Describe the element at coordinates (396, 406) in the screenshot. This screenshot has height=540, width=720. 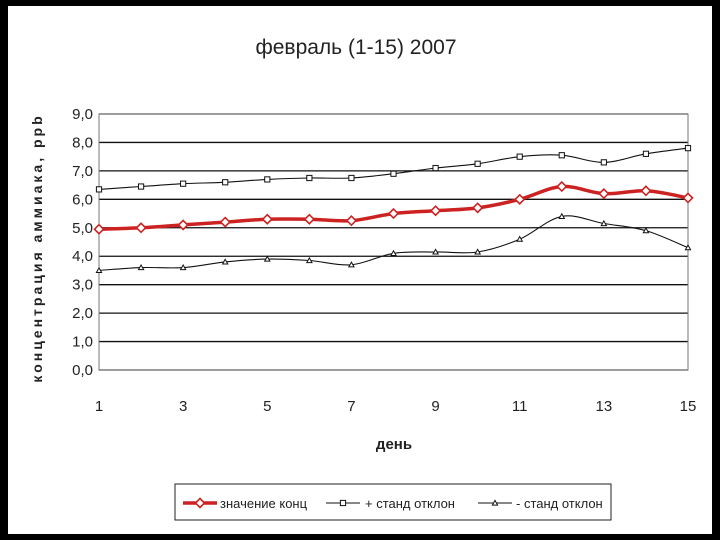
I see `x-tick-labels: 1 3 5 7 9 11 13 15` at that location.